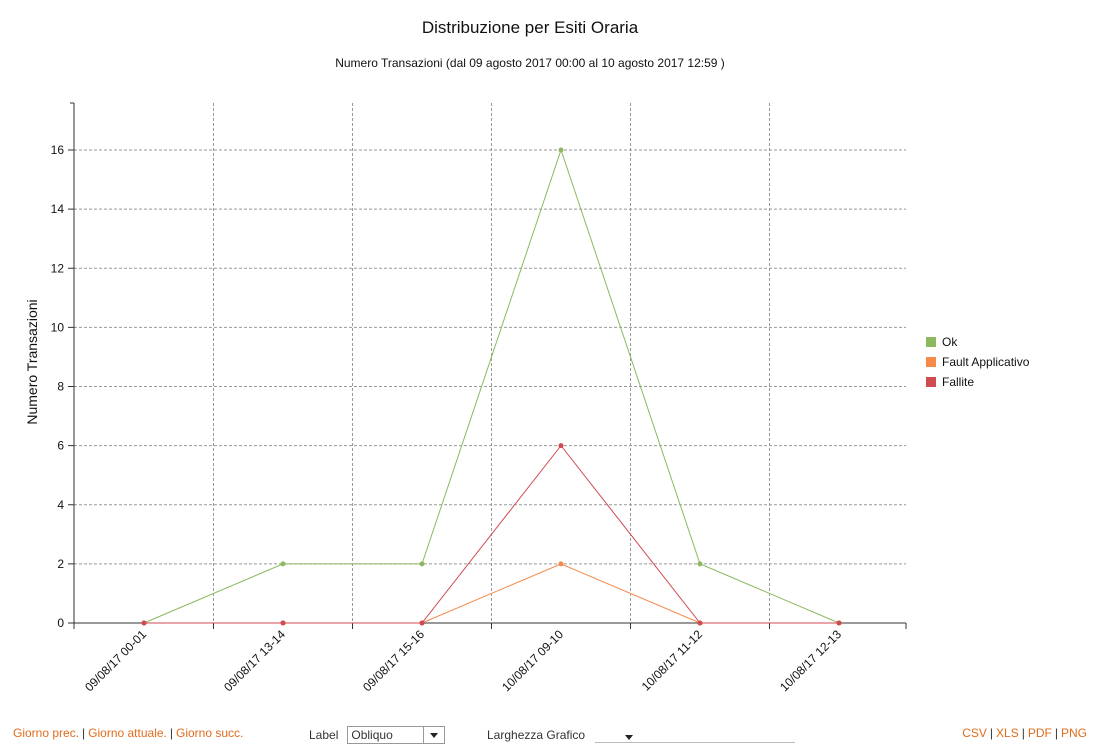 Image resolution: width=1100 pixels, height=749 pixels. I want to click on export-csv-link: CSV, so click(974, 733).